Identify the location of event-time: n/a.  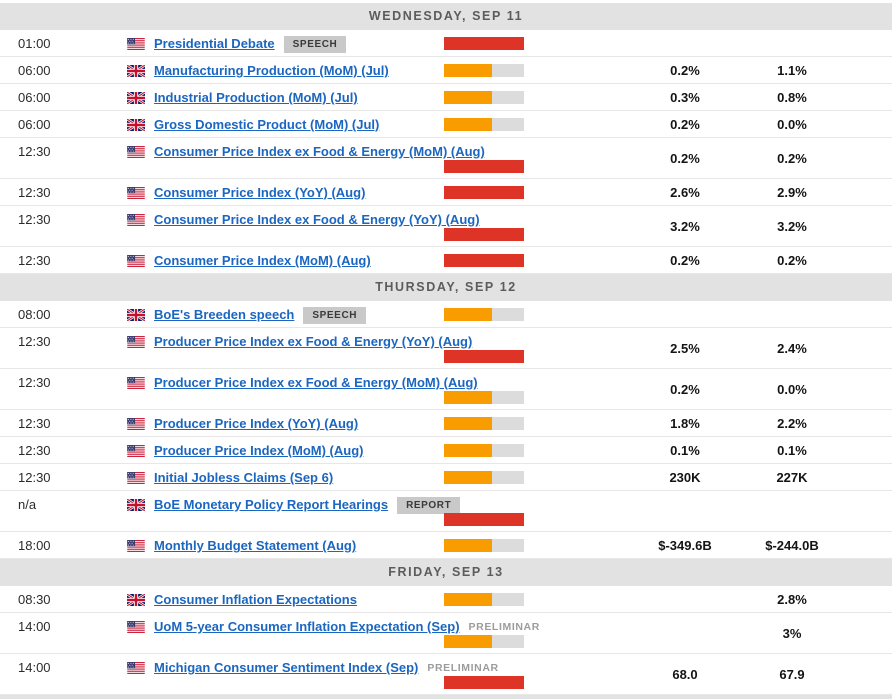
(27, 504).